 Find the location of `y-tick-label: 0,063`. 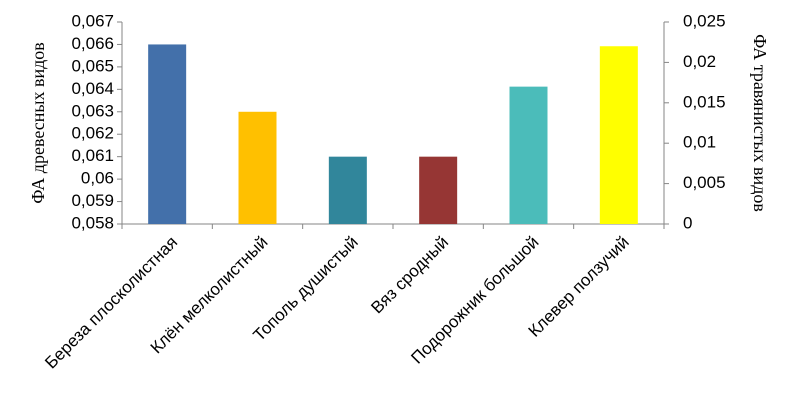

y-tick-label: 0,063 is located at coordinates (92, 110).